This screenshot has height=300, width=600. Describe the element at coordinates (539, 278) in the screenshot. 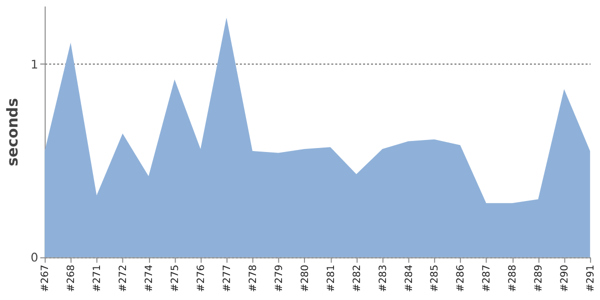

I see `x-tick-label: #289` at that location.